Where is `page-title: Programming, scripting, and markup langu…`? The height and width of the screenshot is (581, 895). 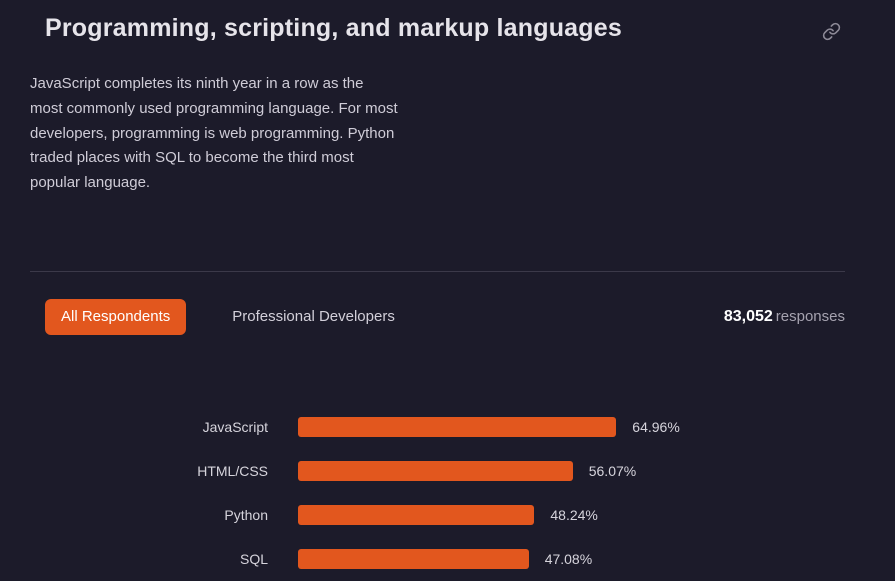
page-title: Programming, scripting, and markup langu… is located at coordinates (333, 28).